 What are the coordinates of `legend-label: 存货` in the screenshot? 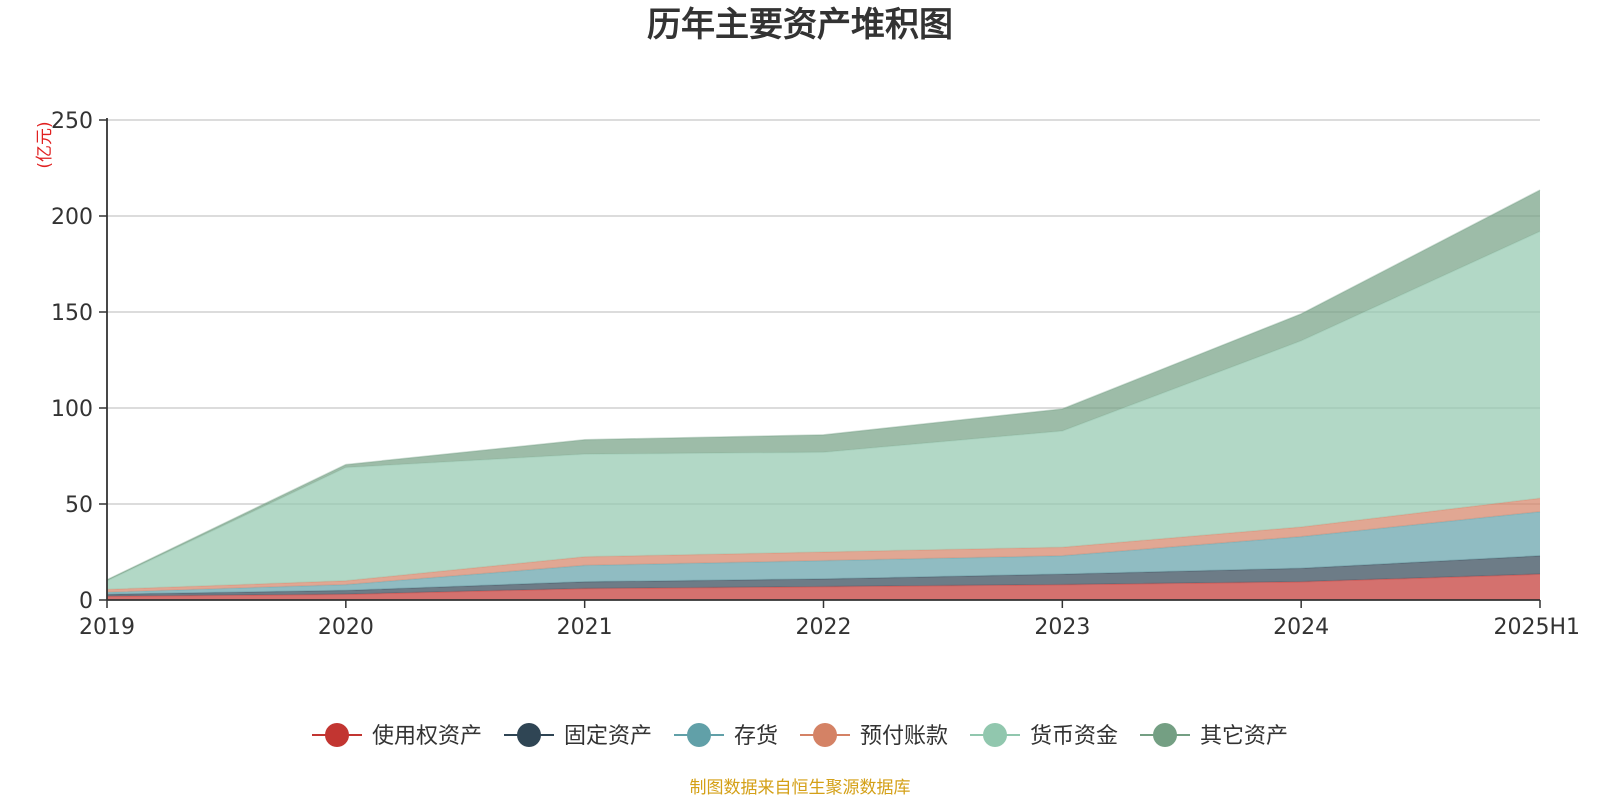 It's located at (756, 736).